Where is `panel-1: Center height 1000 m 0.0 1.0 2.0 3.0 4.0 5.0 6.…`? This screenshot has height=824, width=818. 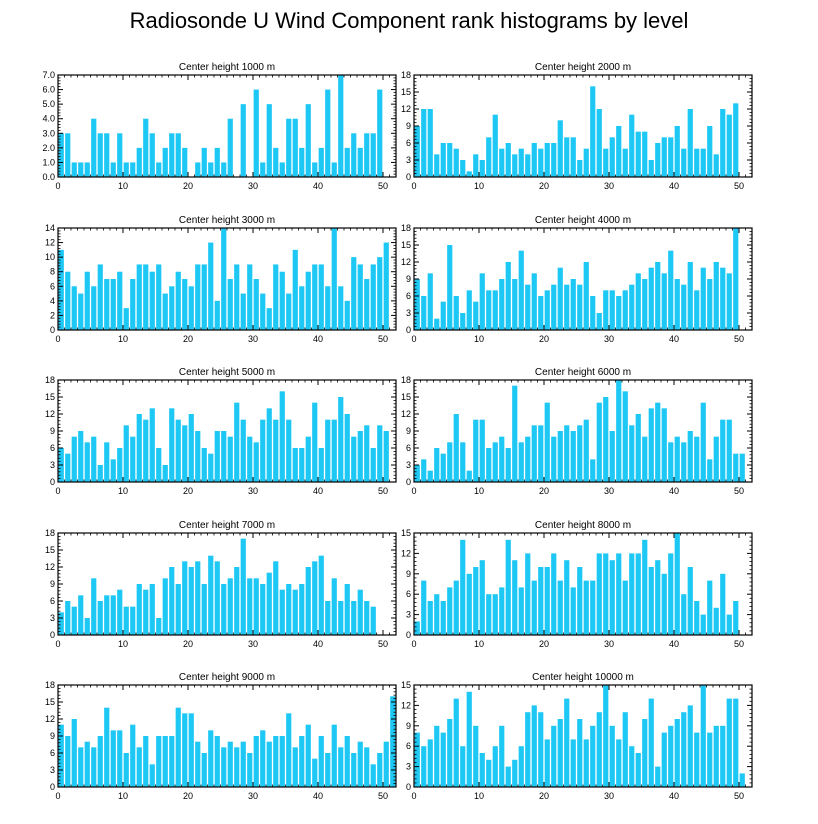 panel-1: Center height 1000 m 0.0 1.0 2.0 3.0 4.0 5.0 6.… is located at coordinates (219, 126).